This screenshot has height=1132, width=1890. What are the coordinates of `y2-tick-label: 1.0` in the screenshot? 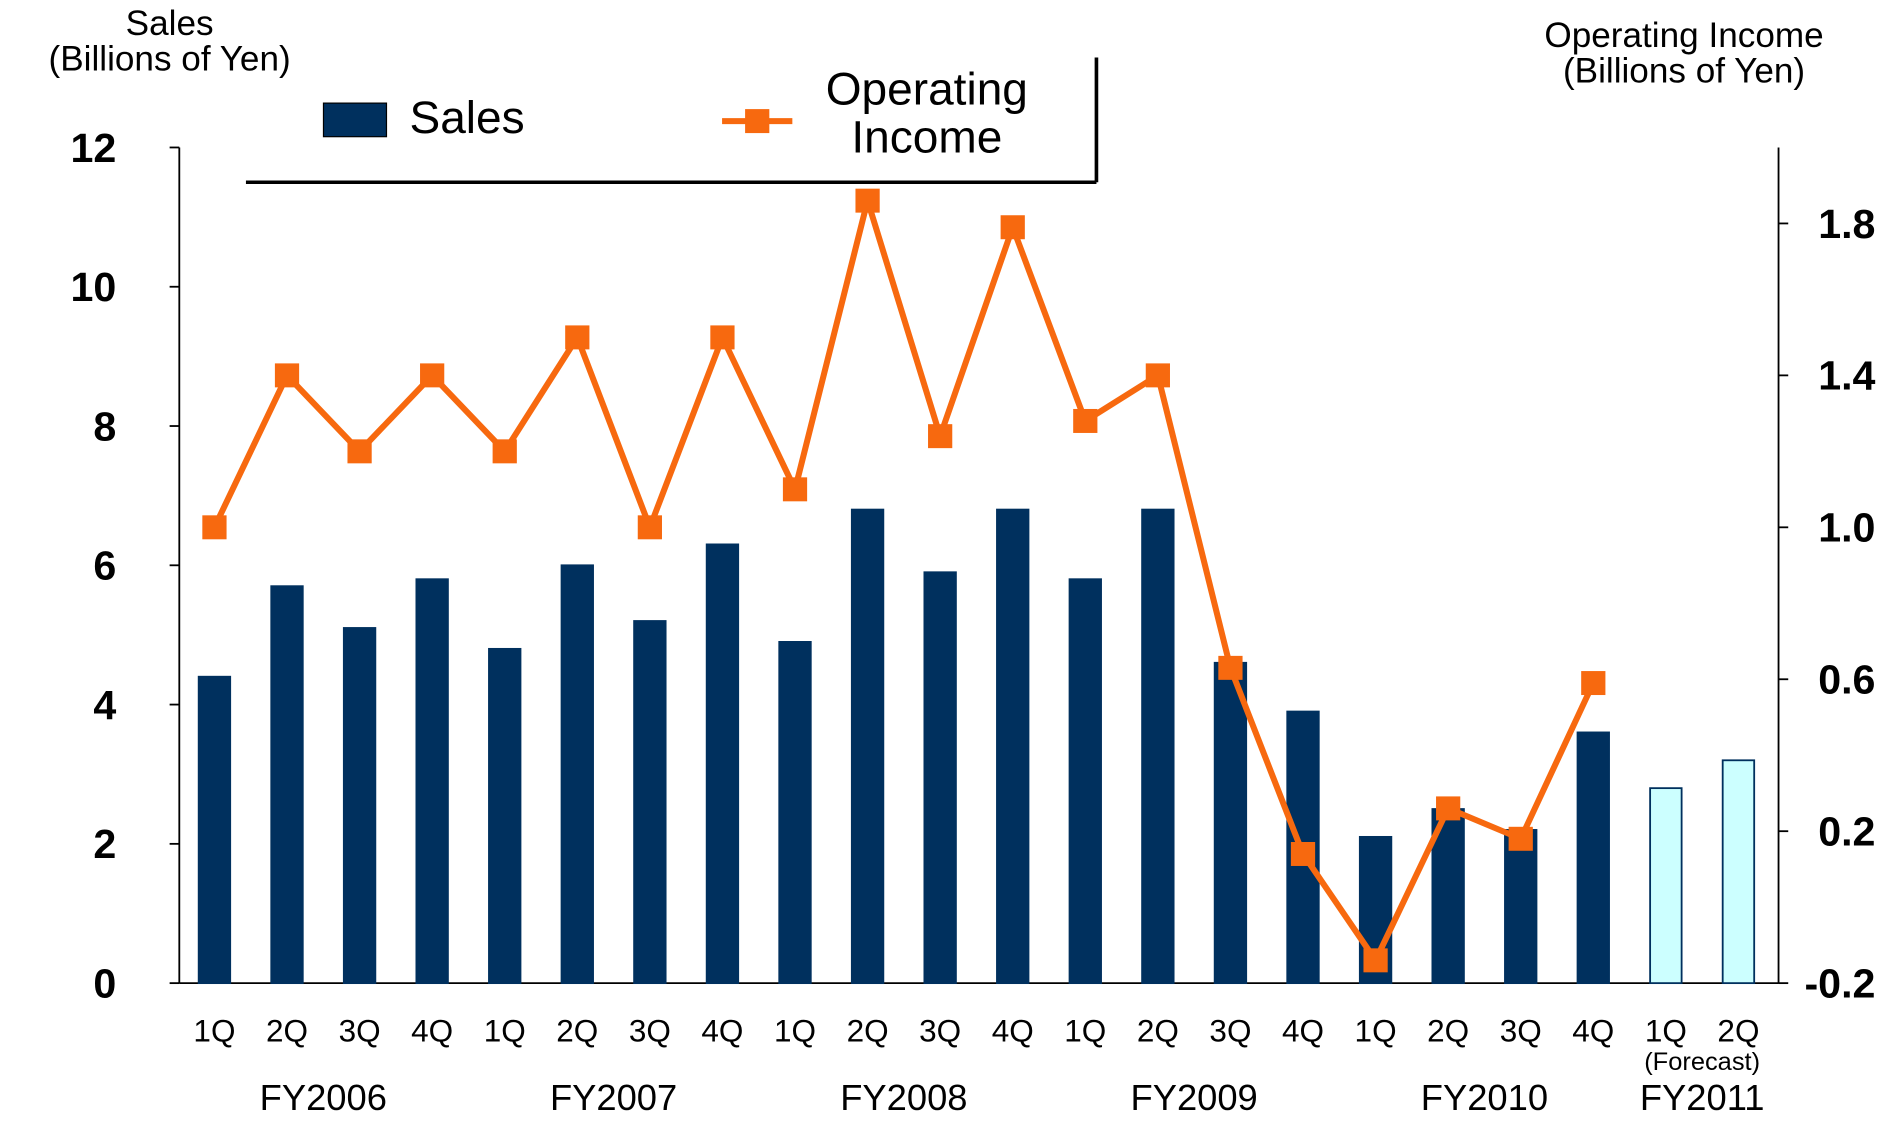 It's located at (1846, 528).